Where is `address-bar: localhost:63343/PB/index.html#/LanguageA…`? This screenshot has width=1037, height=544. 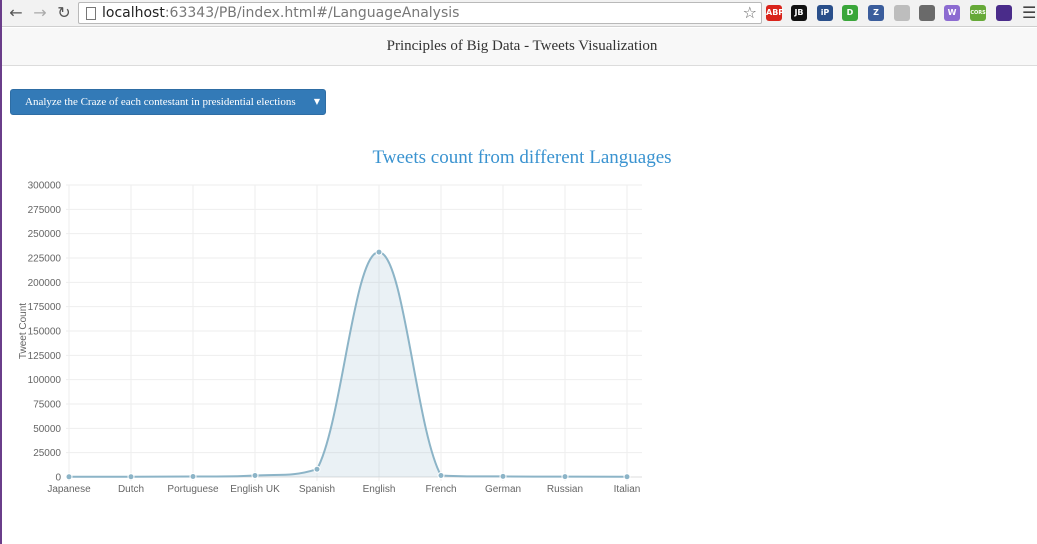
address-bar: localhost:63343/PB/index.html#/LanguageA… is located at coordinates (420, 13).